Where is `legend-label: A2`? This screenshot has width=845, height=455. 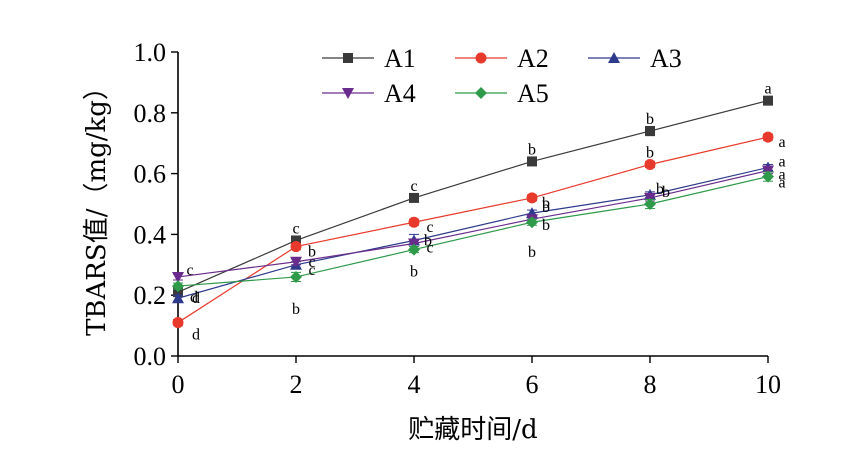
legend-label: A2 is located at coordinates (533, 58).